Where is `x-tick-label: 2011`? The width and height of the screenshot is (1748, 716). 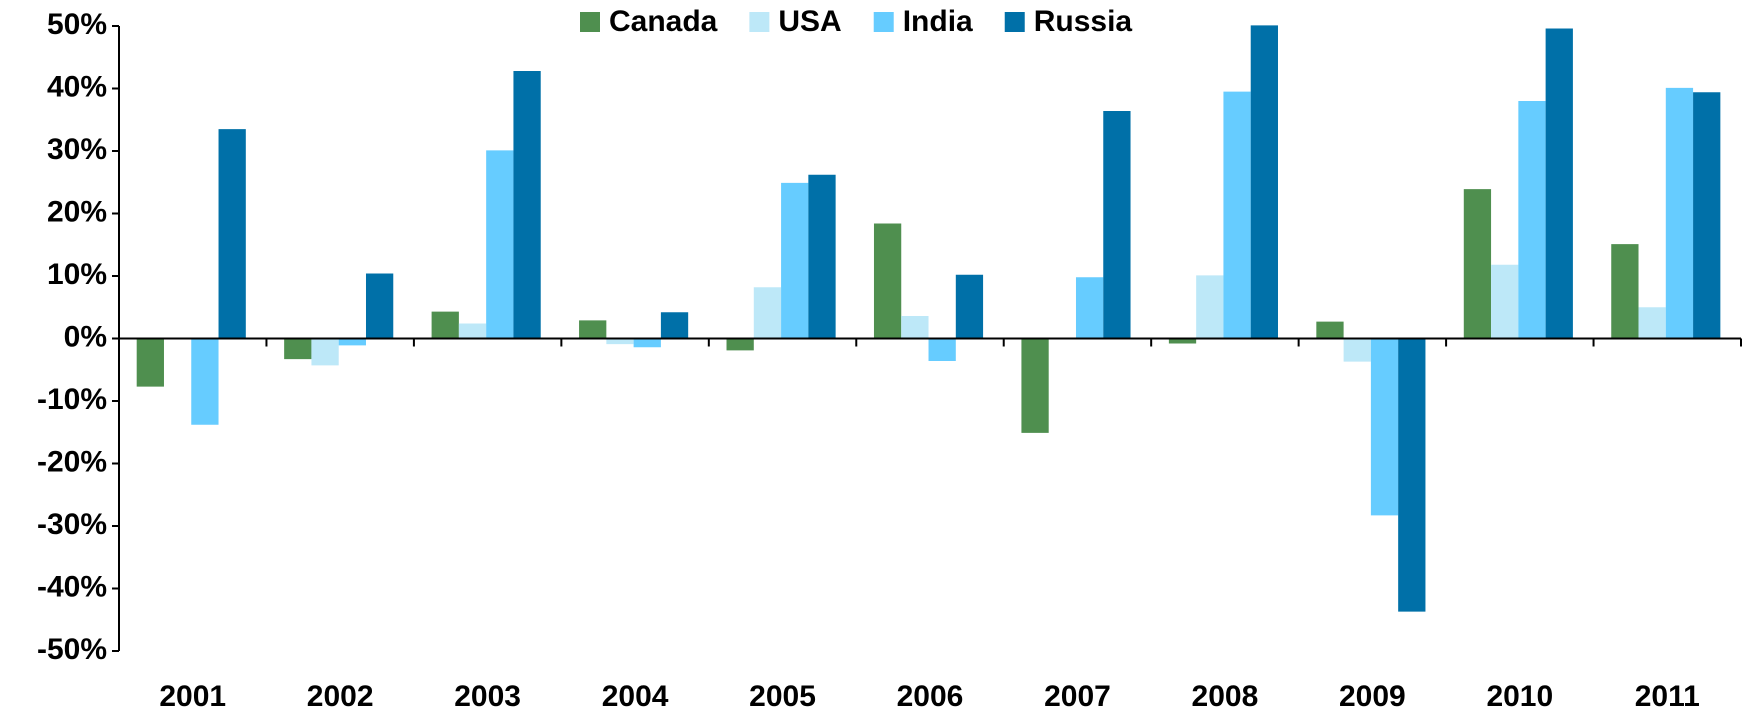 x-tick-label: 2011 is located at coordinates (1667, 696).